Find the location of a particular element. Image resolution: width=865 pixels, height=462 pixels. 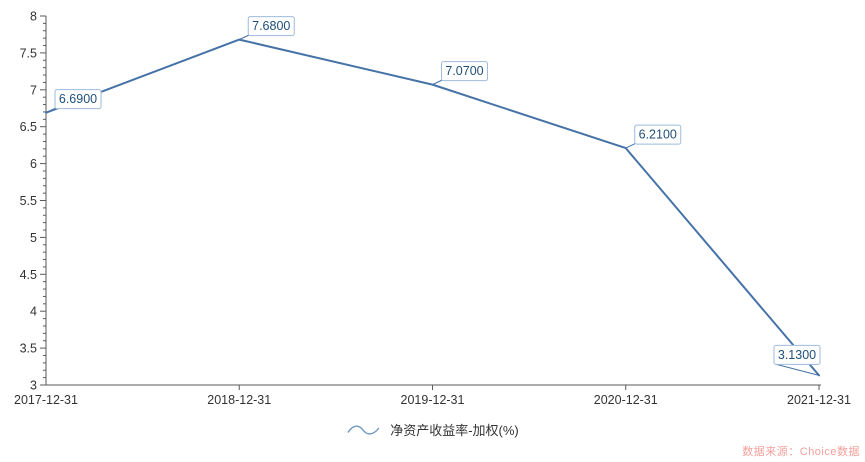

x-tick-label: 2020-12-31 is located at coordinates (626, 400).